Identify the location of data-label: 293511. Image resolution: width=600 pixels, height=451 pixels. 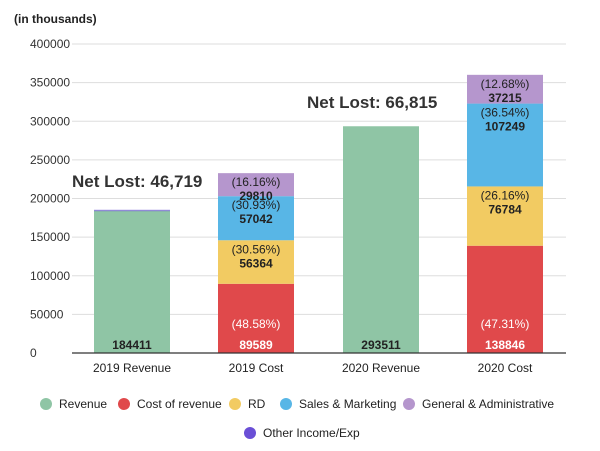
(381, 345).